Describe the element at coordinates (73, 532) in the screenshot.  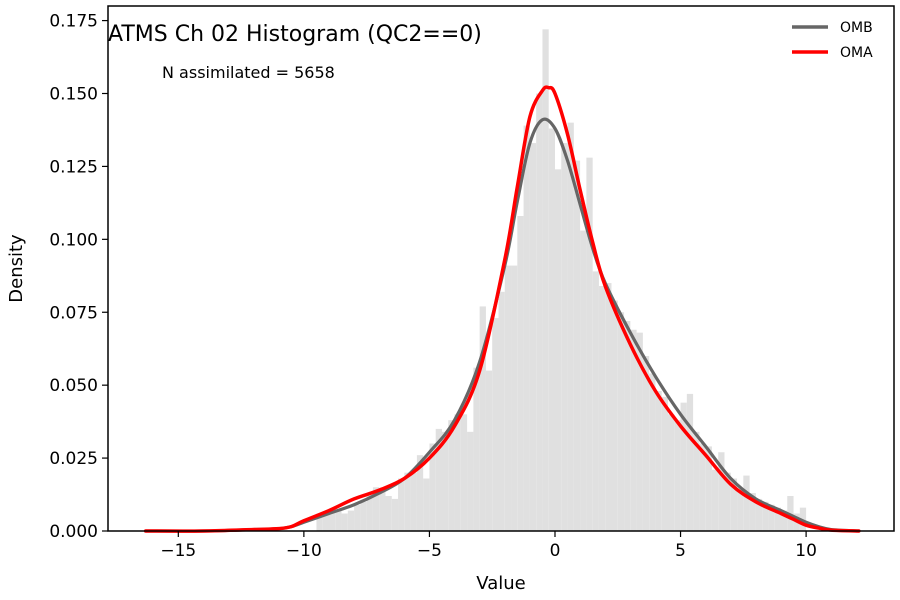
I see `y-tick-label: 0.000` at that location.